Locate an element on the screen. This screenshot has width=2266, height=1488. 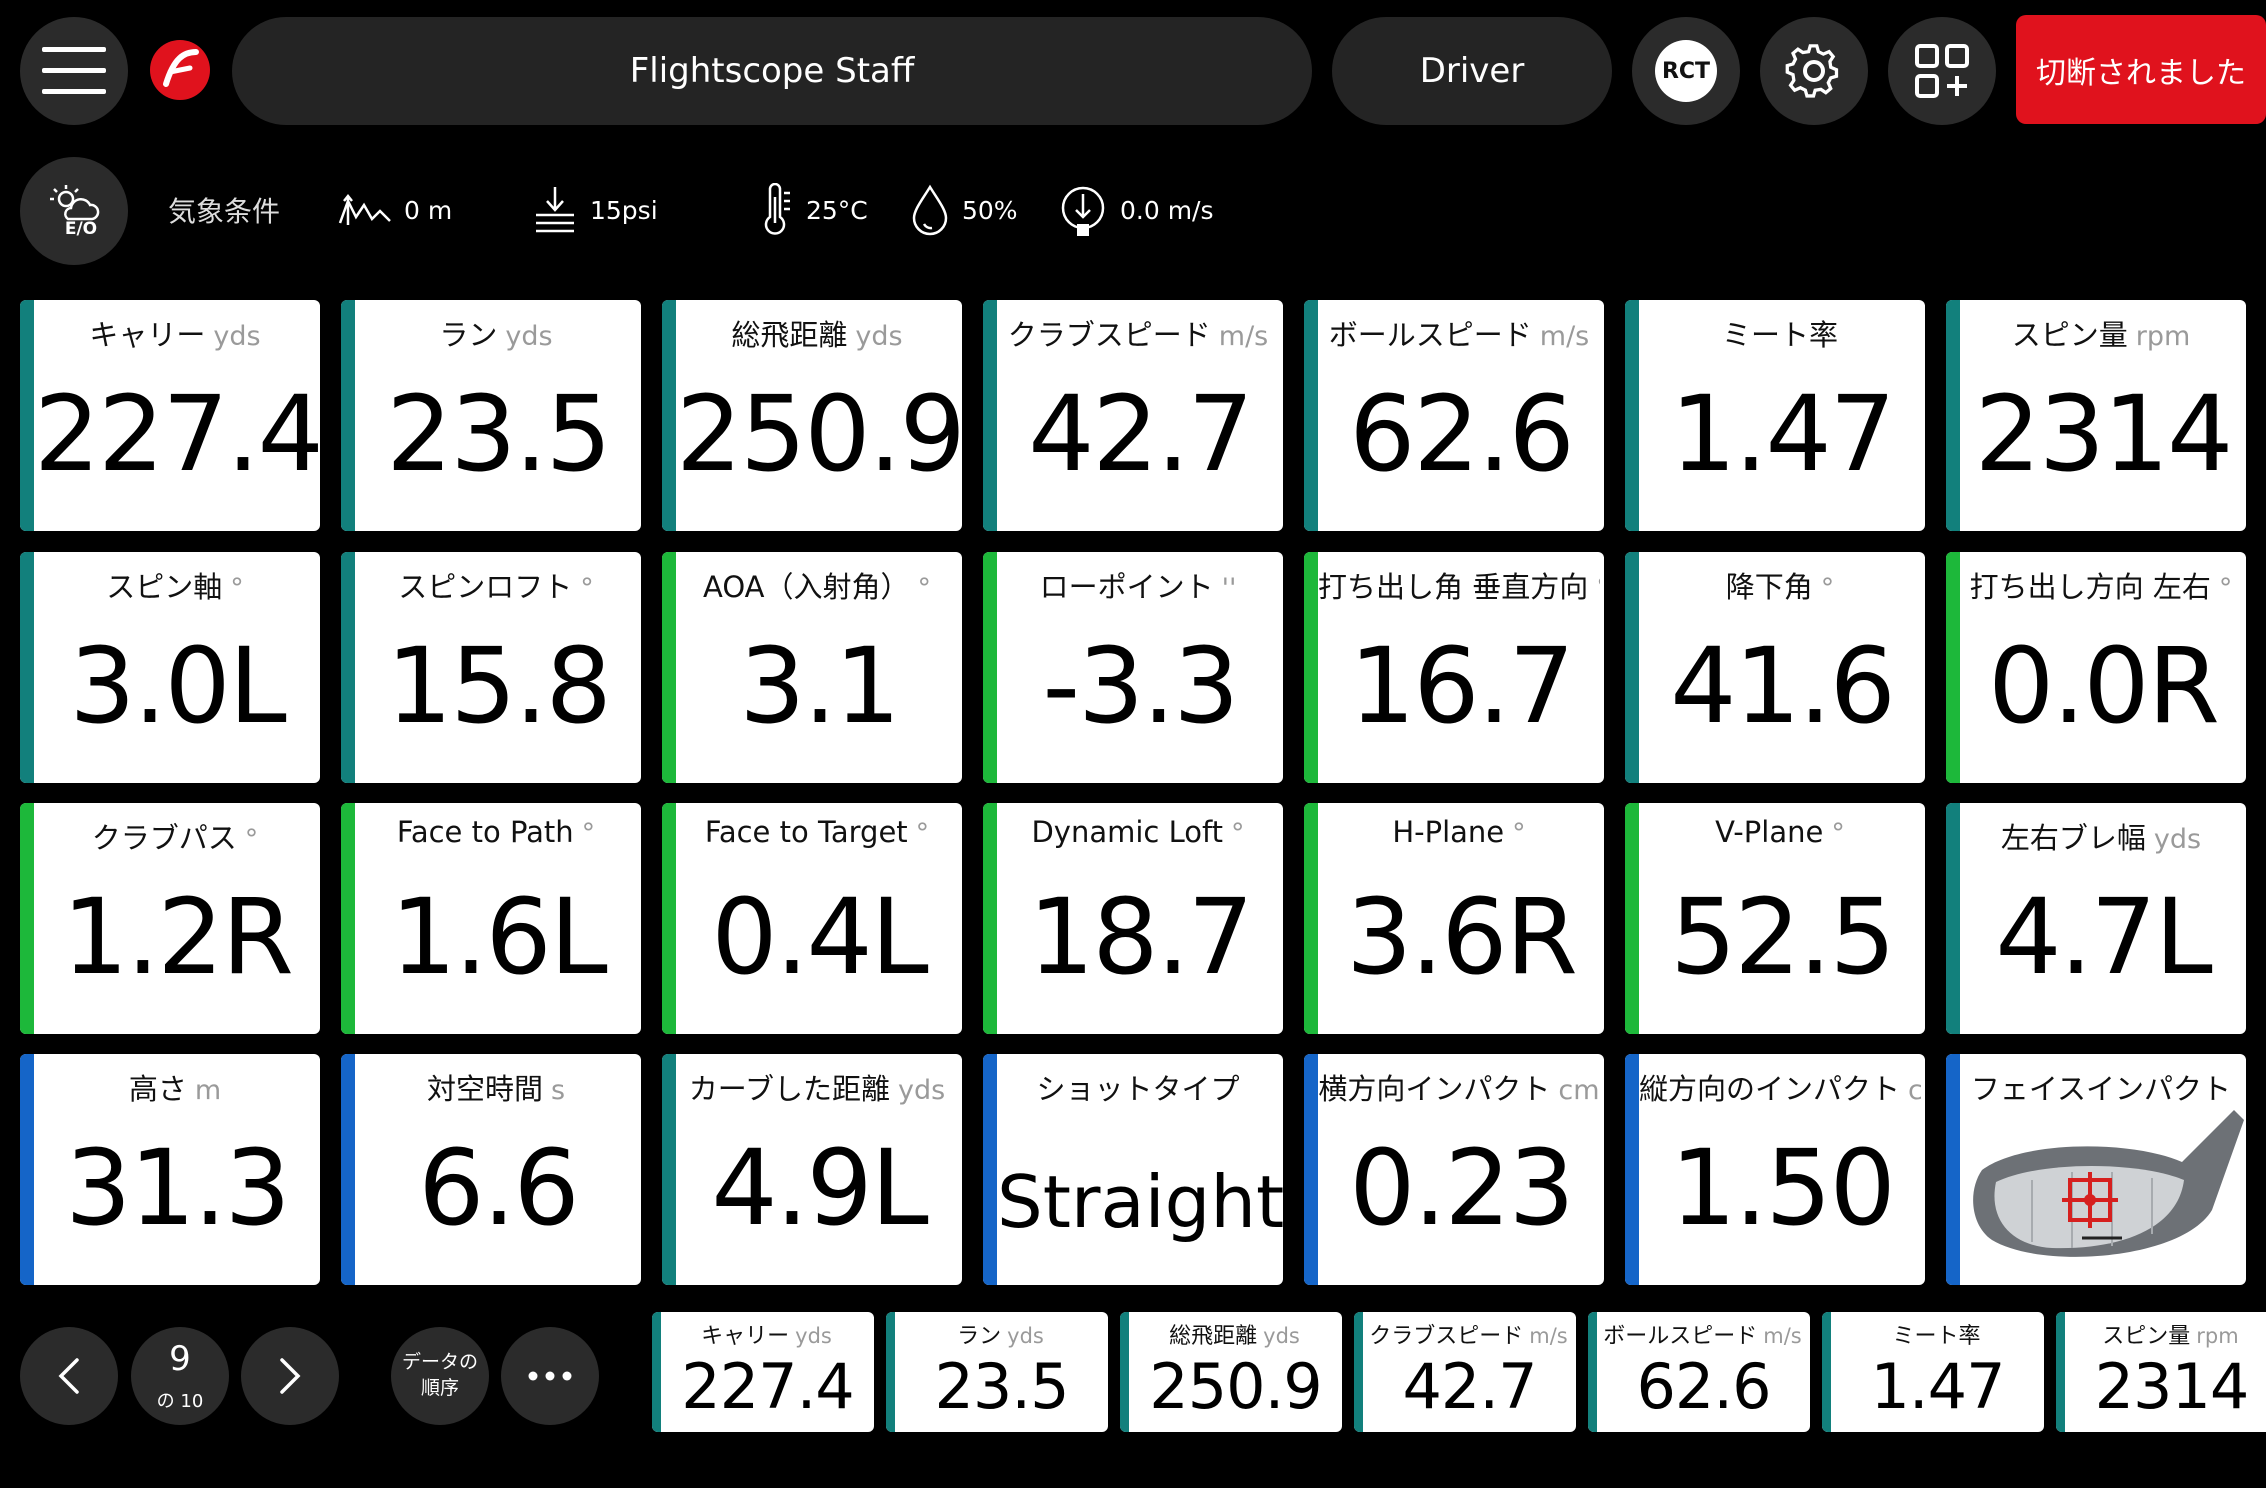
metric-label: 高さ is located at coordinates (157, 1089).